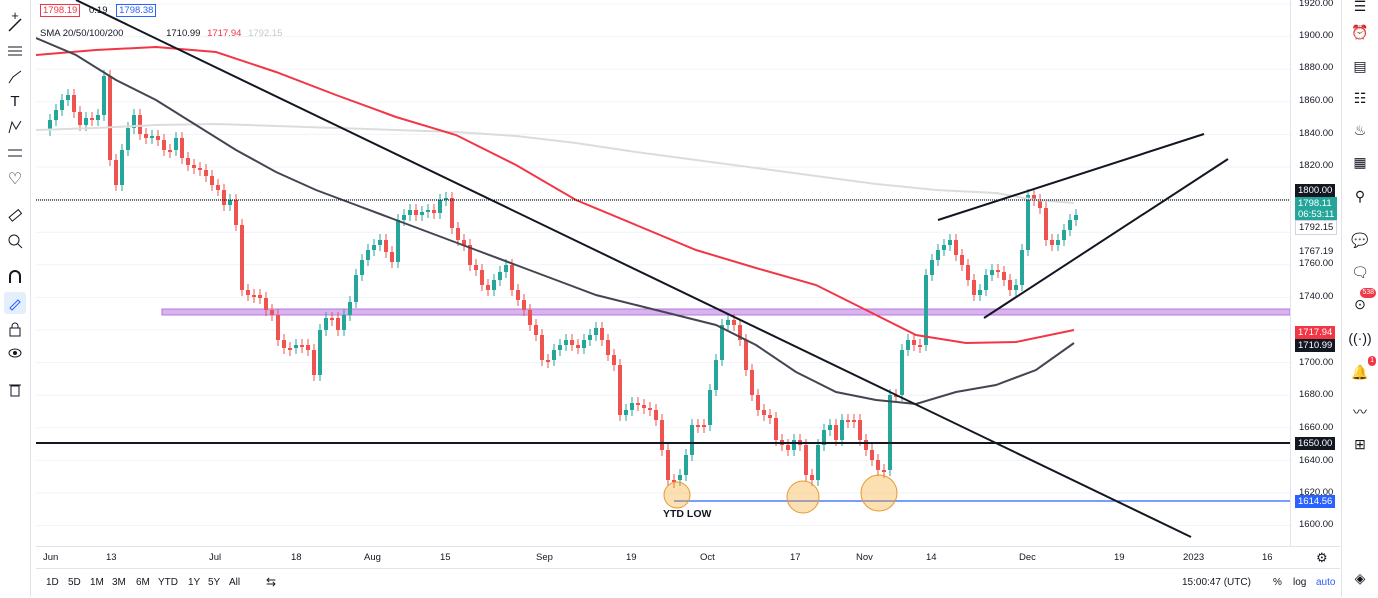  Describe the element at coordinates (1360, 338) in the screenshot. I see `broadcast-icon: ((·))` at that location.